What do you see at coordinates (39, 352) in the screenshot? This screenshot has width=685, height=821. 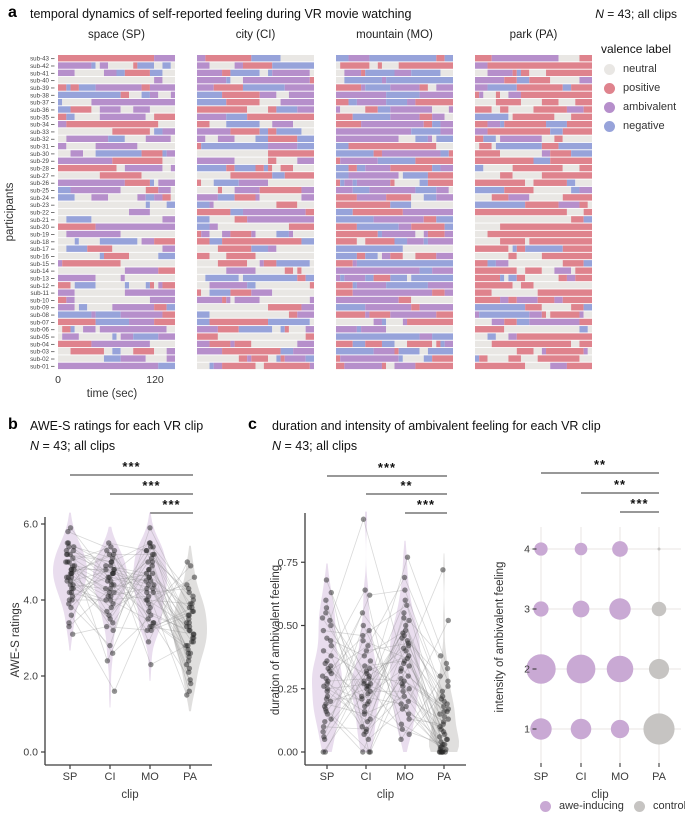 I see `participant-label: sub-03` at bounding box center [39, 352].